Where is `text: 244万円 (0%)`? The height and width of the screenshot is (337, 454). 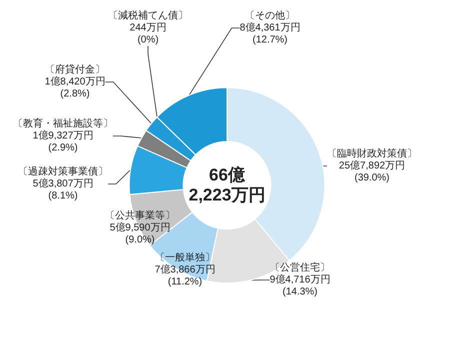 text: 244万円 (0%) is located at coordinates (148, 34).